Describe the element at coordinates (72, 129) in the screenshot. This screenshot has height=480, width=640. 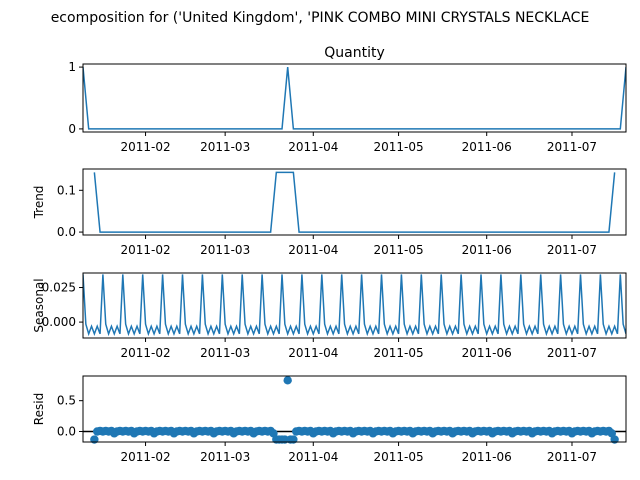
I see `y-tick-label: 0` at that location.